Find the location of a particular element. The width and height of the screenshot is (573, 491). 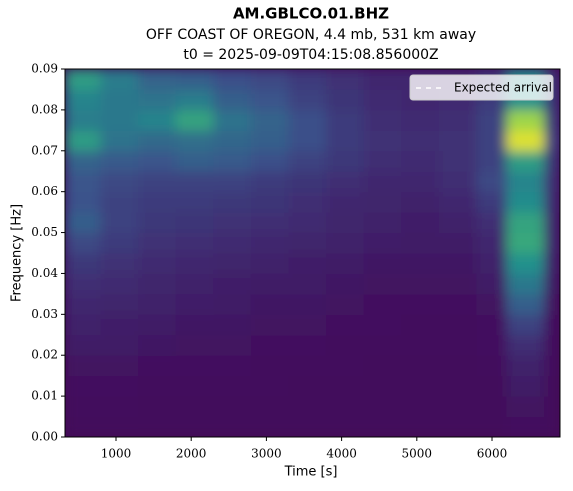

legend: Expected arrival is located at coordinates (481, 87).